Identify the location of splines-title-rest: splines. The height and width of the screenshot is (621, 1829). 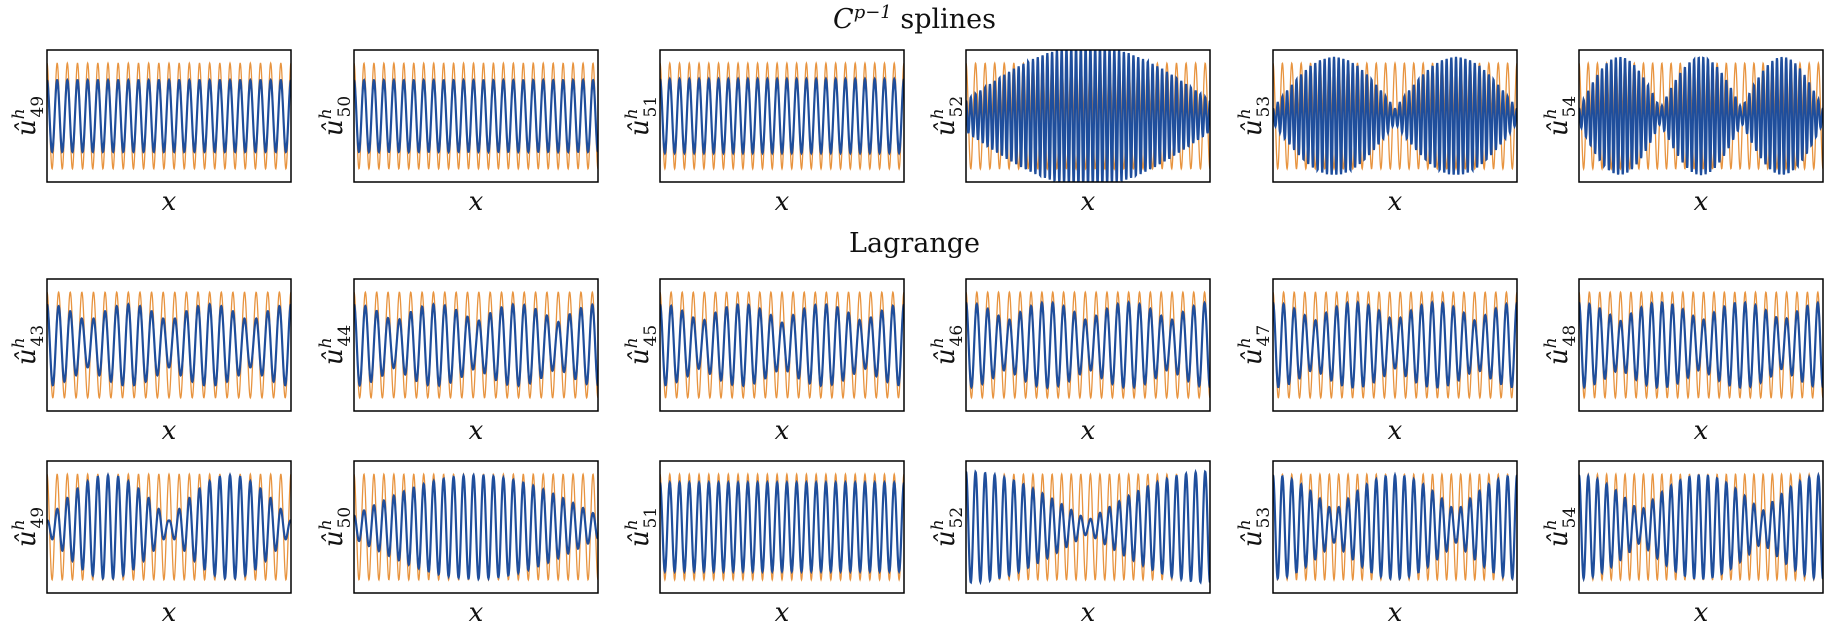
(943, 19).